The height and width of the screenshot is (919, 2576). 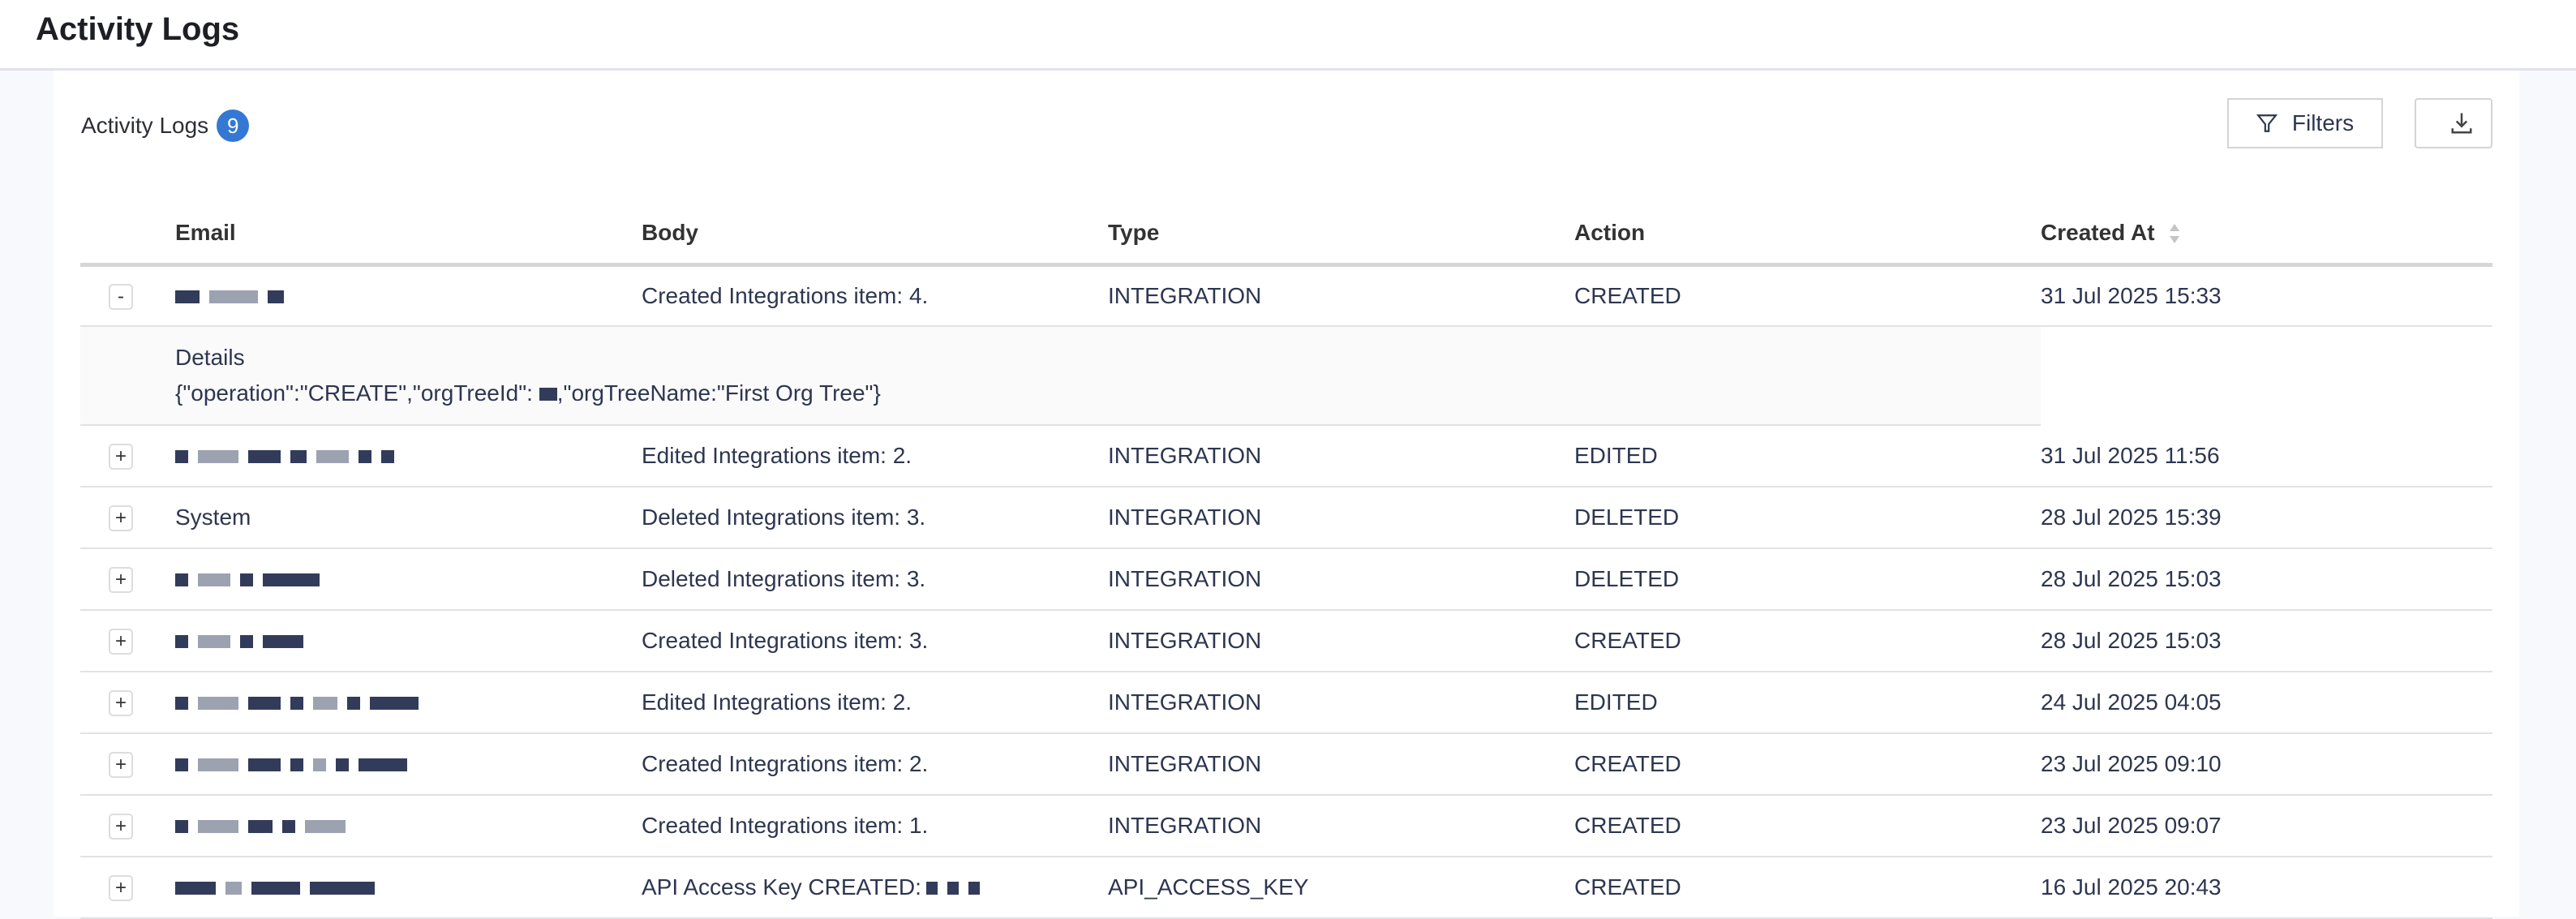 I want to click on column-created-at-label: Created At, so click(x=2098, y=232).